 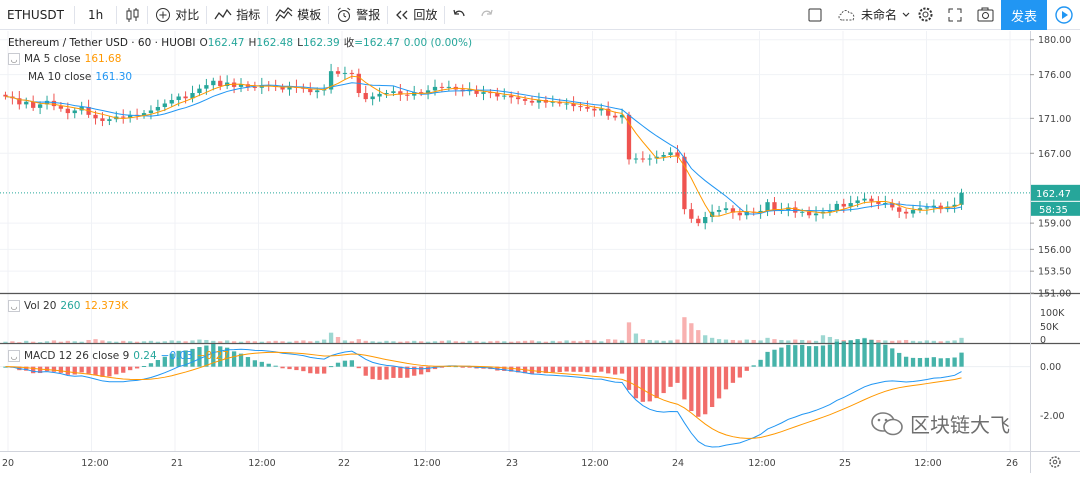 I want to click on macd-hist-value: 0.24, so click(x=145, y=356).